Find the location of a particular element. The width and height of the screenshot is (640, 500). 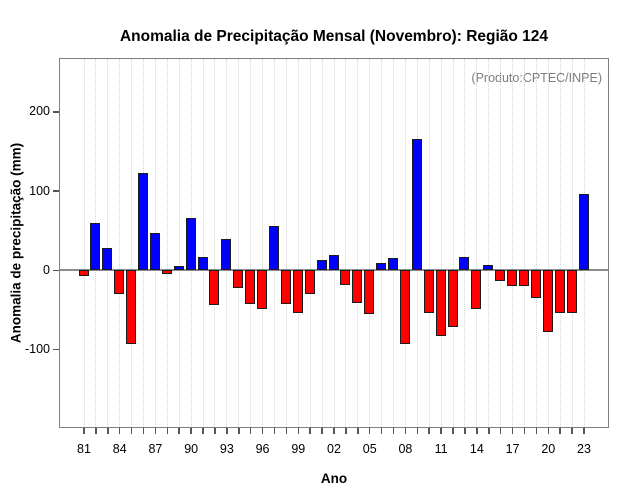

x-tick-label: 90 is located at coordinates (191, 449).